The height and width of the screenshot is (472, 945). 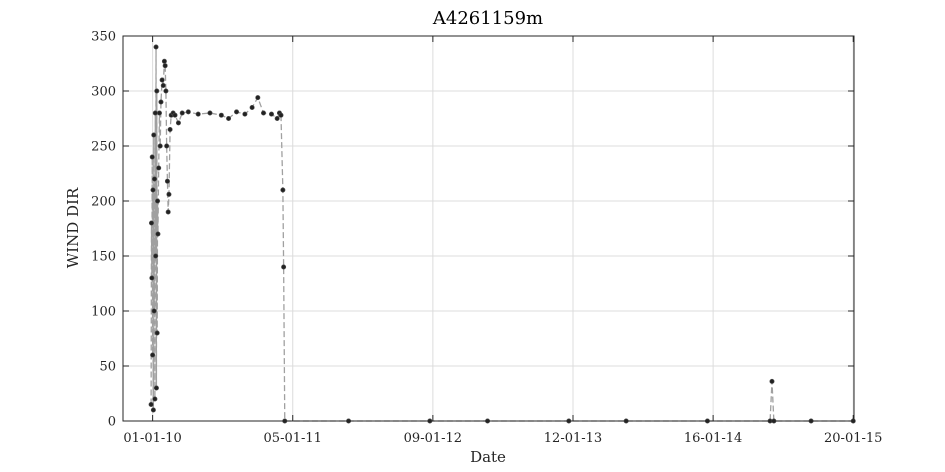 I want to click on y-tick-label: 0, so click(x=112, y=422).